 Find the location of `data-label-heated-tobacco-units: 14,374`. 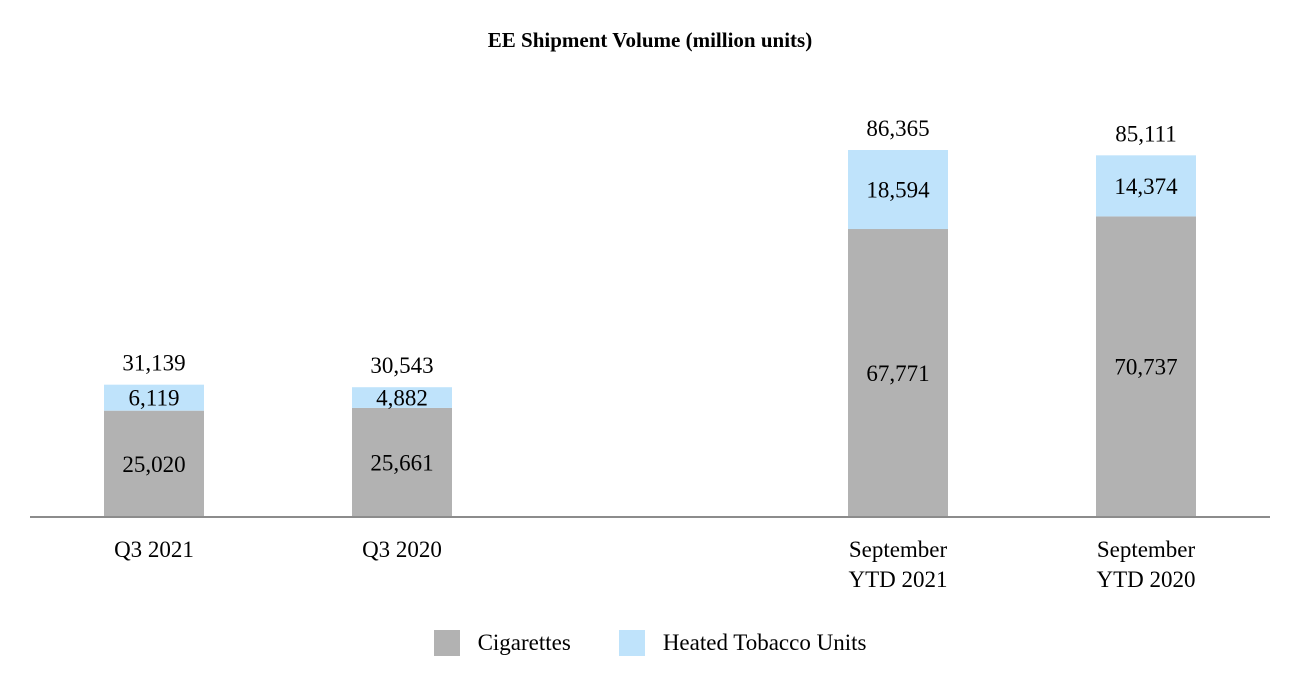

data-label-heated-tobacco-units: 14,374 is located at coordinates (1146, 186).